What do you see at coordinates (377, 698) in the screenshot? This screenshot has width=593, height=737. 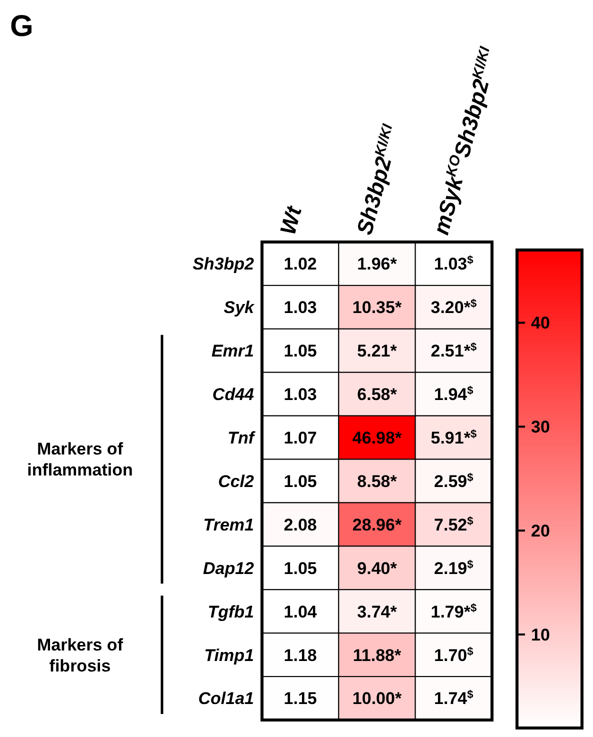 I see `data-label: 10.00*` at bounding box center [377, 698].